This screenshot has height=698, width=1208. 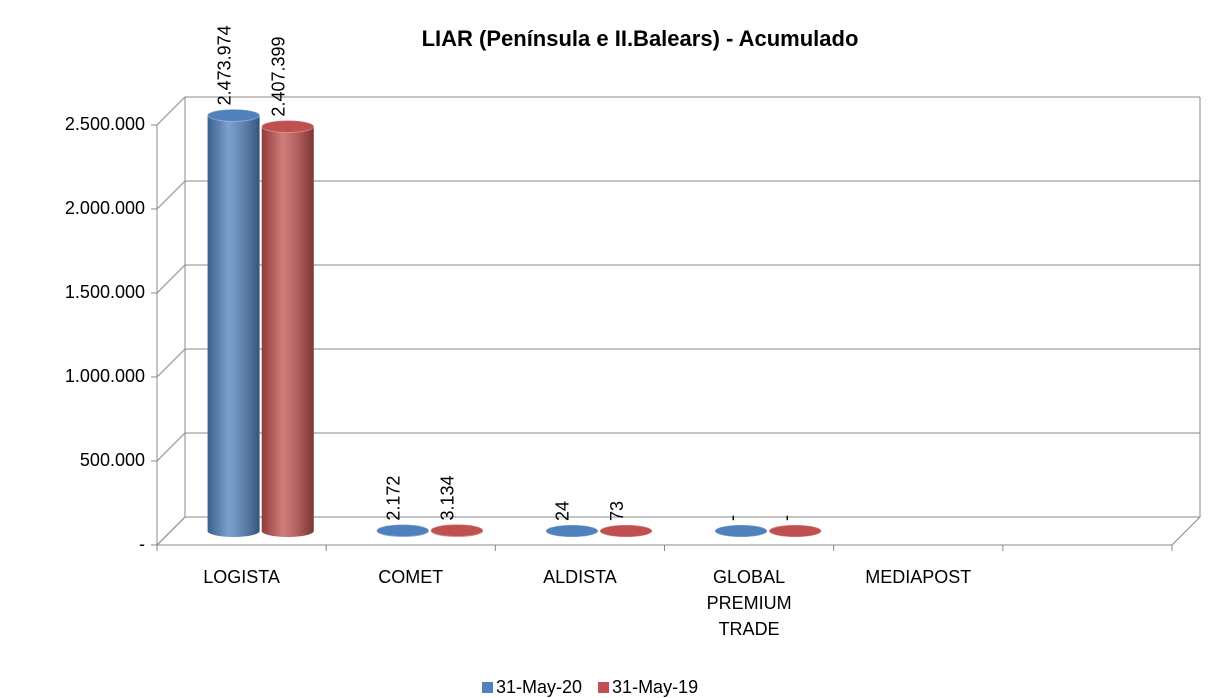 What do you see at coordinates (394, 498) in the screenshot?
I see `value-label: 2.172` at bounding box center [394, 498].